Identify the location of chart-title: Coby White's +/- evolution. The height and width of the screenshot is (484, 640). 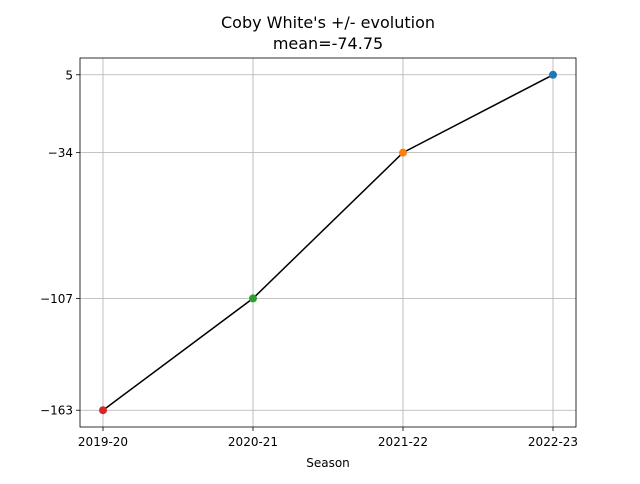
(328, 22).